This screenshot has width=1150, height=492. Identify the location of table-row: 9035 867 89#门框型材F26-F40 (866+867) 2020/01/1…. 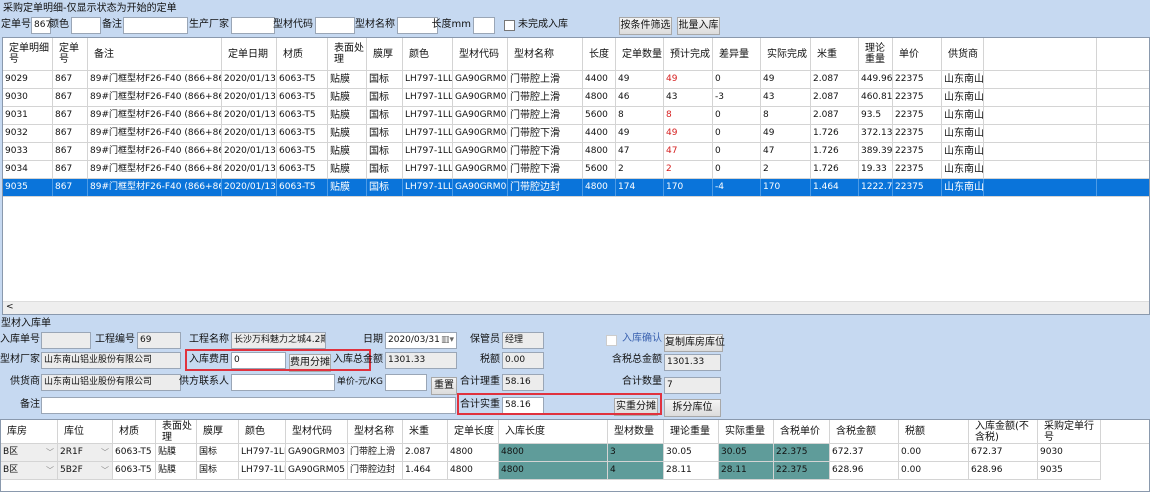
(576, 188).